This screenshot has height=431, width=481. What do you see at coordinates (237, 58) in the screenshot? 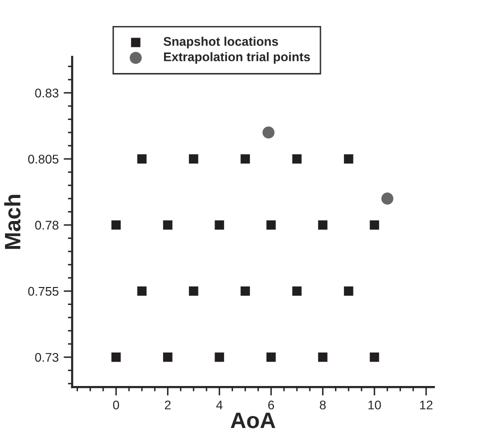
I see `legend-label: Extrapolation trial points` at bounding box center [237, 58].